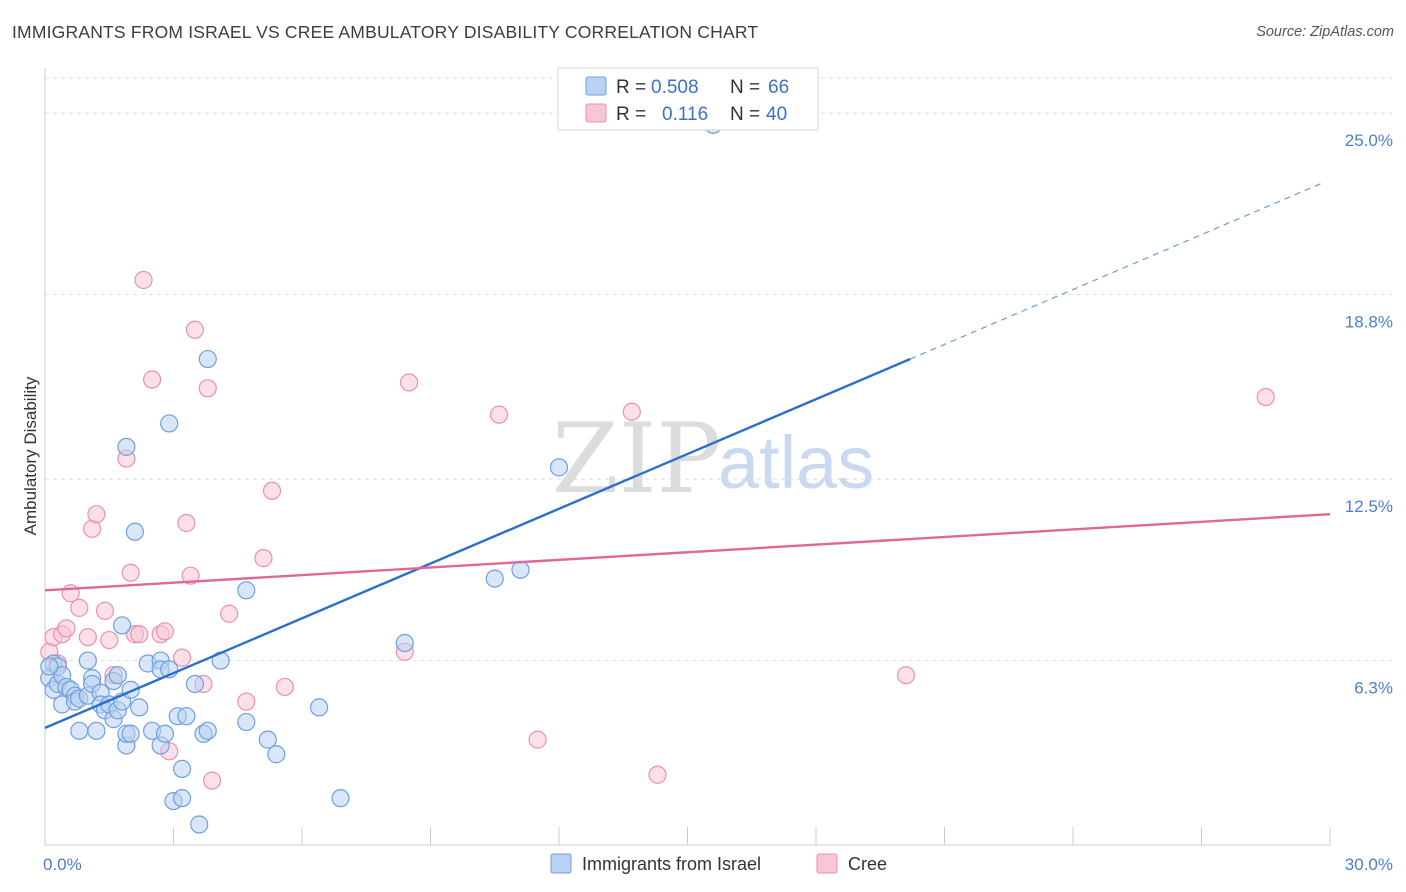 The height and width of the screenshot is (892, 1406). Describe the element at coordinates (687, 552) in the screenshot. I see `trend-line-cree` at that location.